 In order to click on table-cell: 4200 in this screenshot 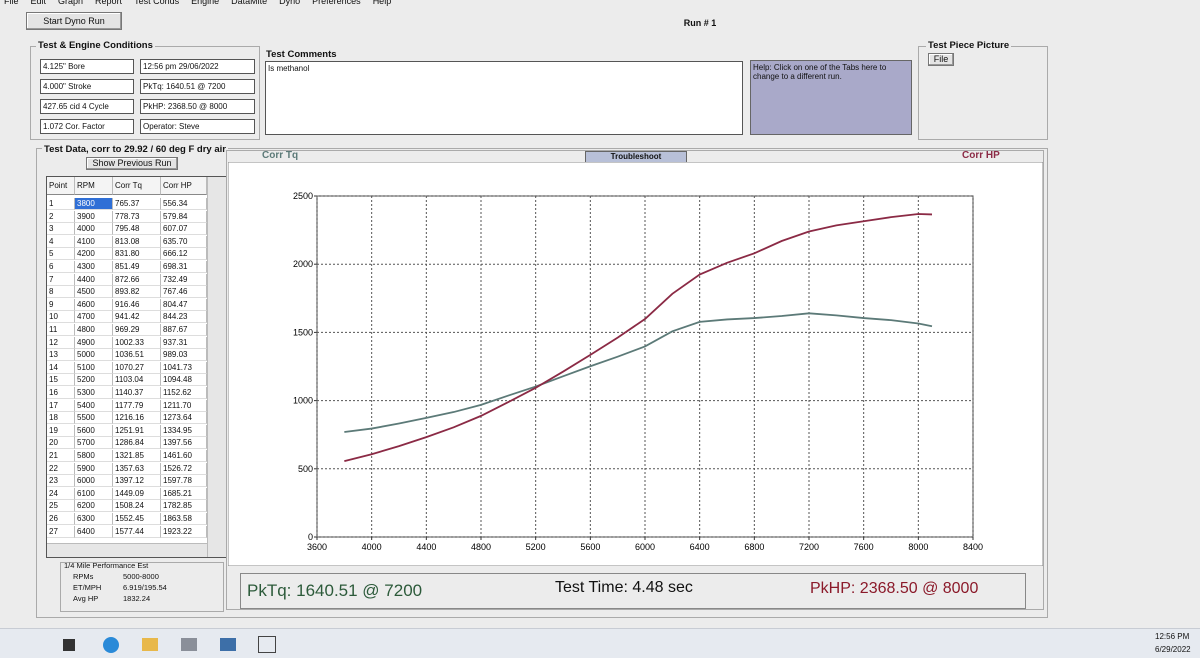, I will do `click(94, 254)`.